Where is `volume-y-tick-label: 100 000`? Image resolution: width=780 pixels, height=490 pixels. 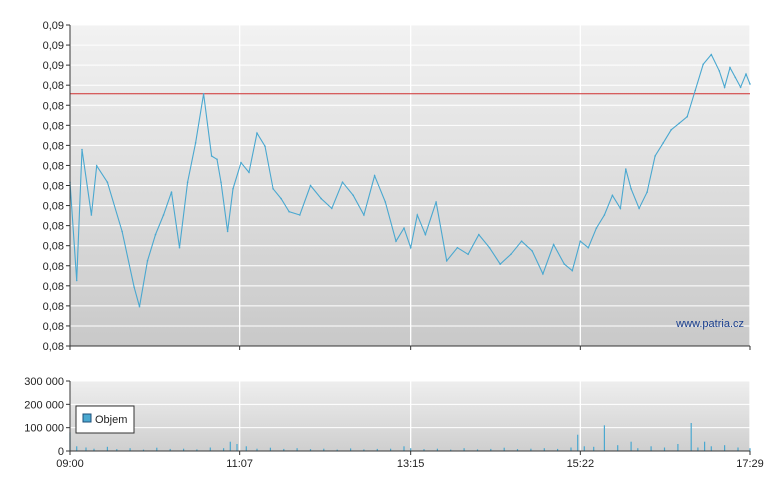 volume-y-tick-label: 100 000 is located at coordinates (44, 429).